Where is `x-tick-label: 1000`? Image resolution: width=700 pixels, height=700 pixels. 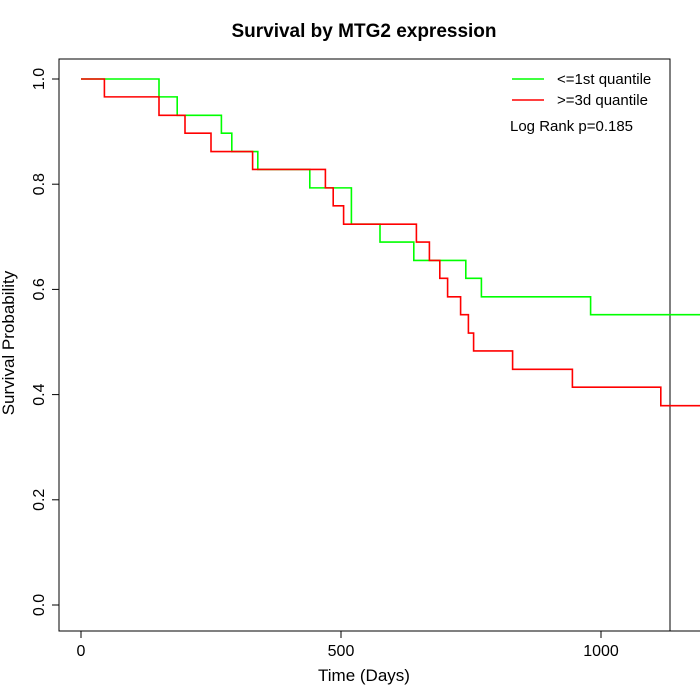 x-tick-label: 1000 is located at coordinates (601, 651).